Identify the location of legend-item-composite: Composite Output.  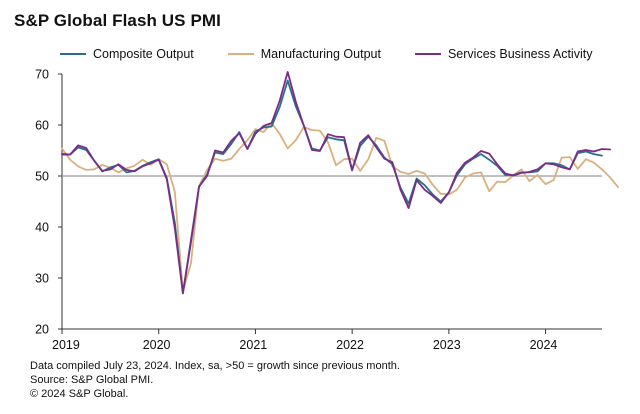
(127, 54).